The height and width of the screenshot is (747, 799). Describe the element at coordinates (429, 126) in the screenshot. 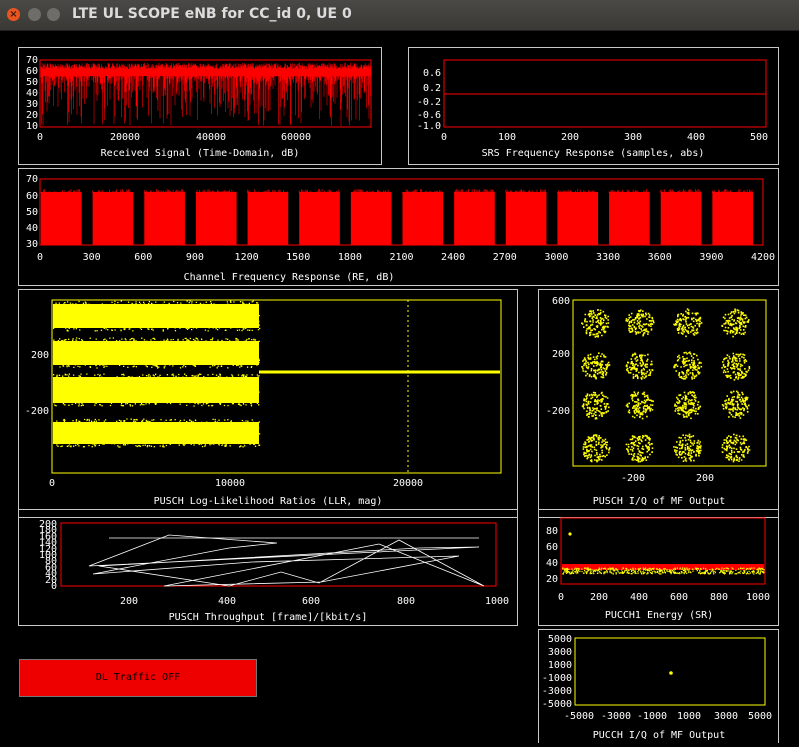

I see `y-tick: -1.0` at that location.